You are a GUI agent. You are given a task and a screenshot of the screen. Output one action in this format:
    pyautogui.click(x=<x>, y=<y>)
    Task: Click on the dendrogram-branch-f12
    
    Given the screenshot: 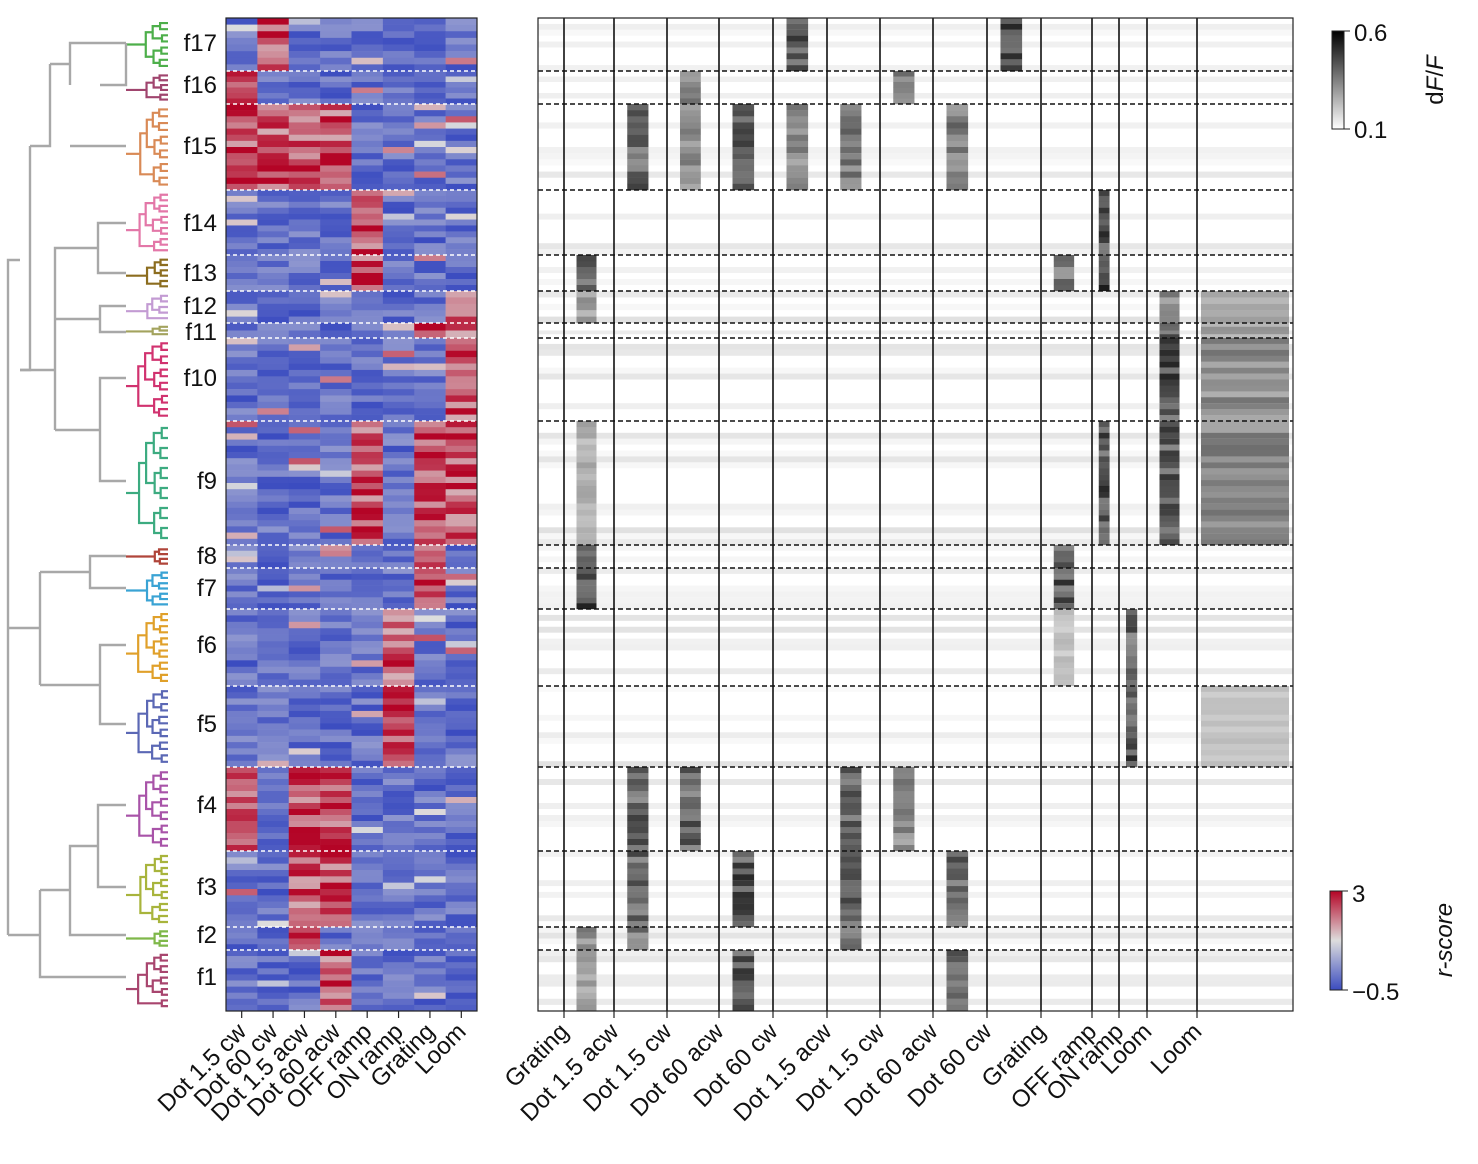 What is the action you would take?
    pyautogui.click(x=147, y=307)
    